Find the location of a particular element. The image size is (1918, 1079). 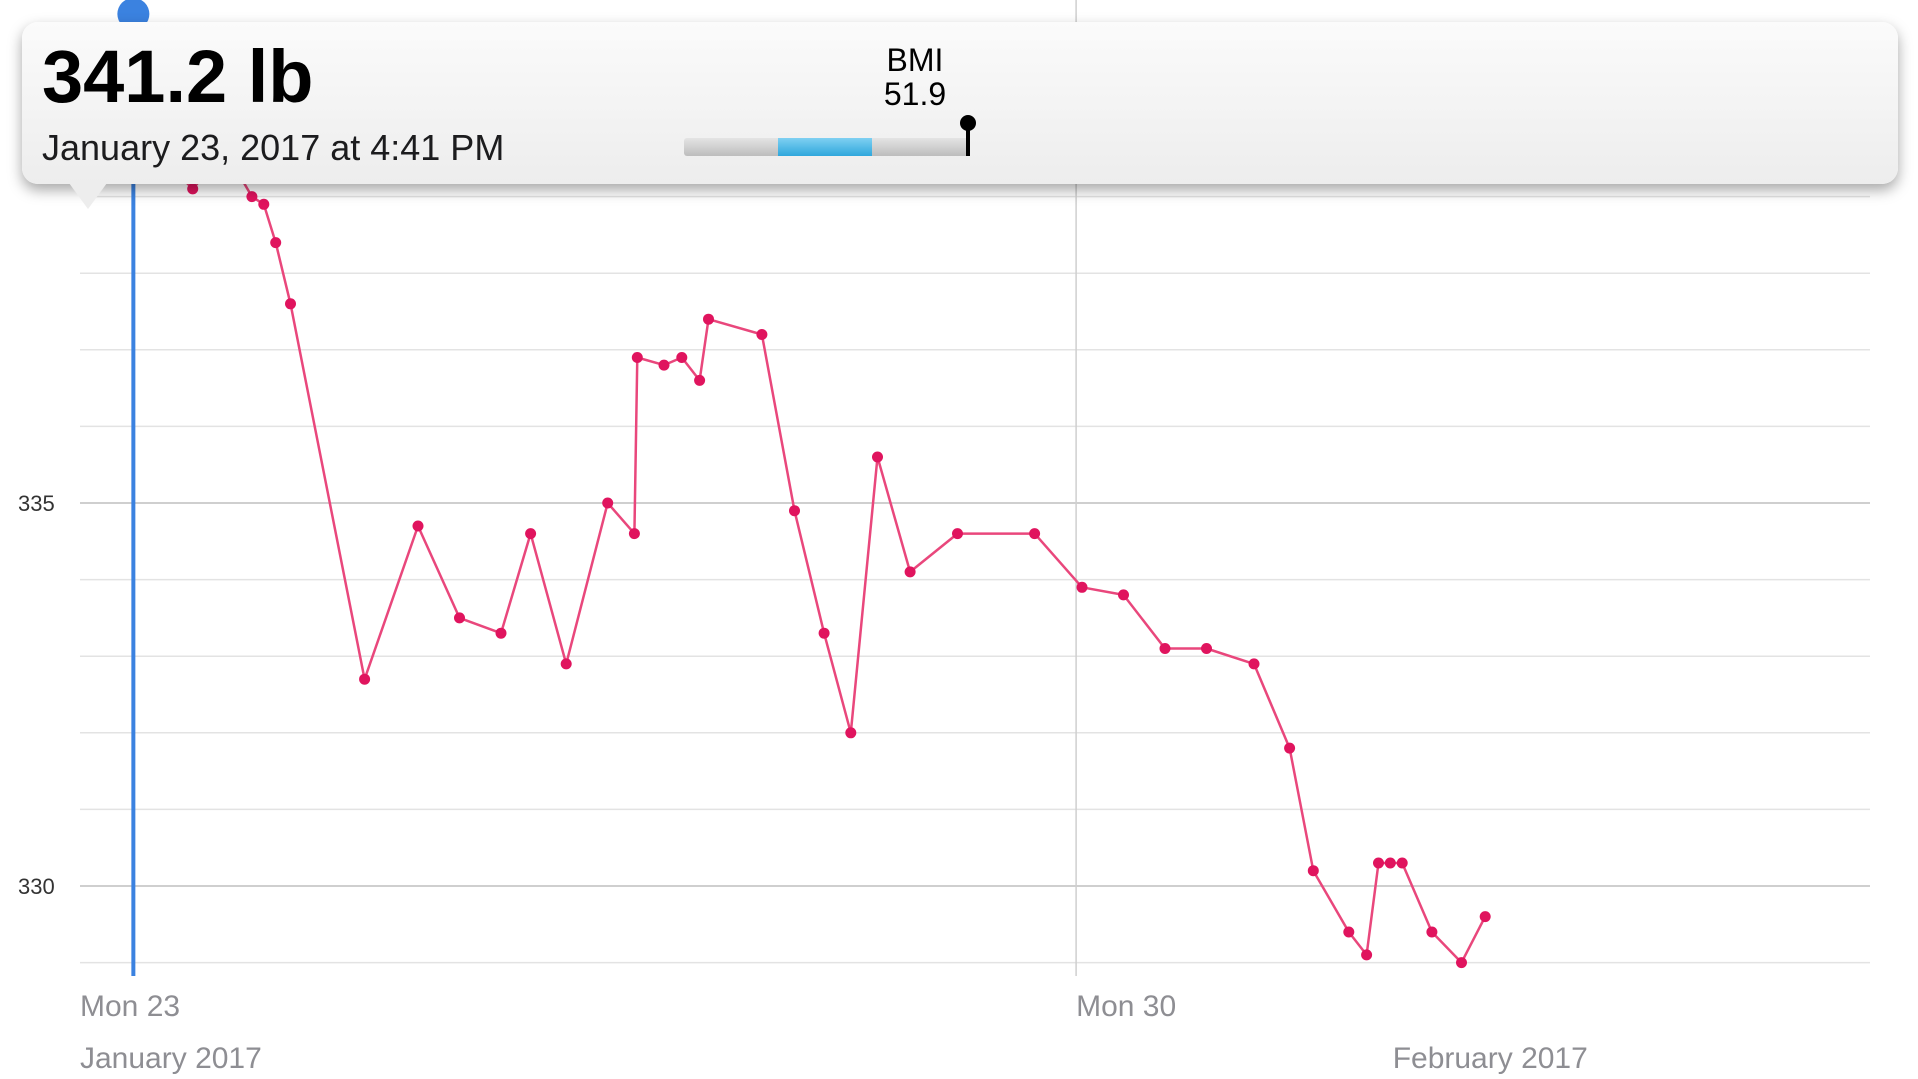

bmi-normal-range-segment is located at coordinates (825, 147).